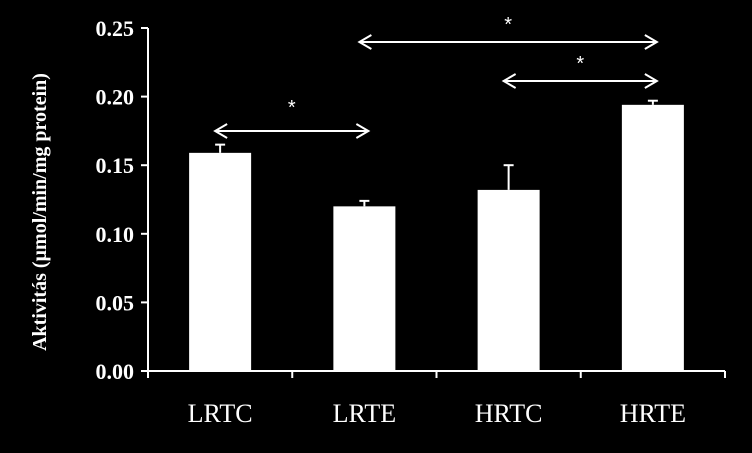 The image size is (752, 453). What do you see at coordinates (115, 302) in the screenshot?
I see `y-tick-label: 0.05` at bounding box center [115, 302].